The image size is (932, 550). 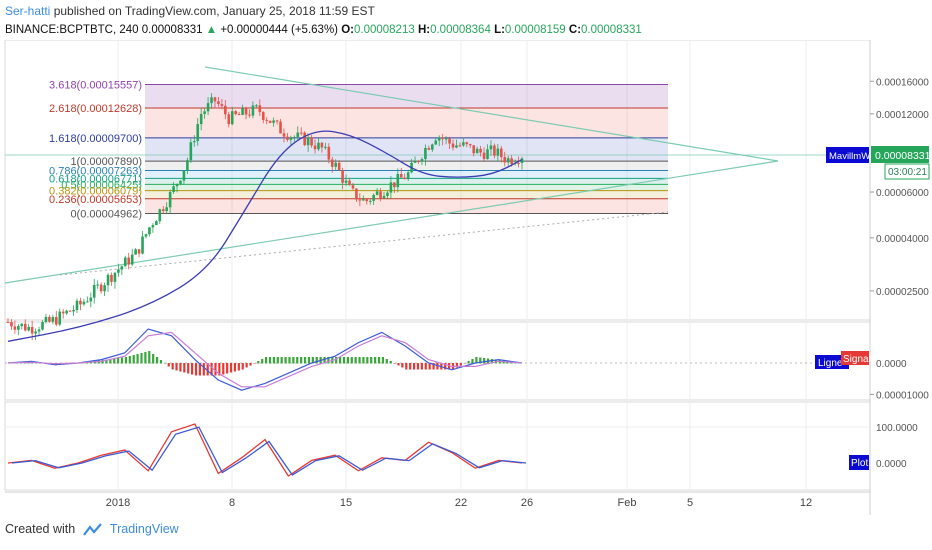 What do you see at coordinates (902, 292) in the screenshot?
I see `price-tick-label-4: 0.00002500` at bounding box center [902, 292].